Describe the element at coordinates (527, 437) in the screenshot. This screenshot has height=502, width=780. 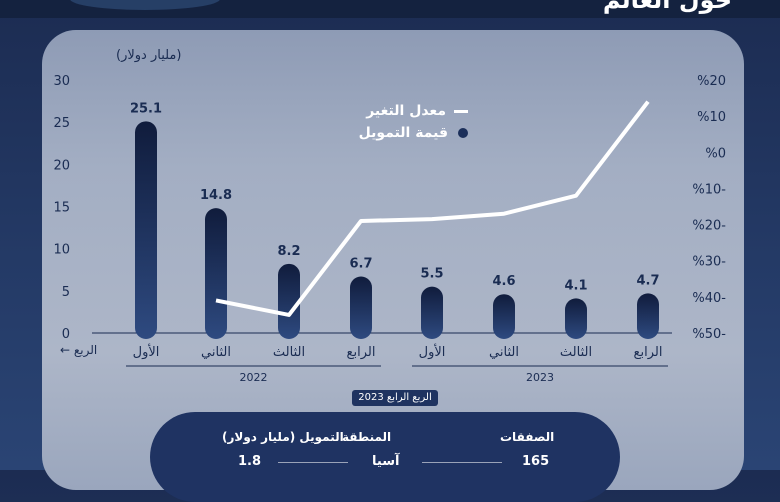
I see `deals-header: الصفقات` at that location.